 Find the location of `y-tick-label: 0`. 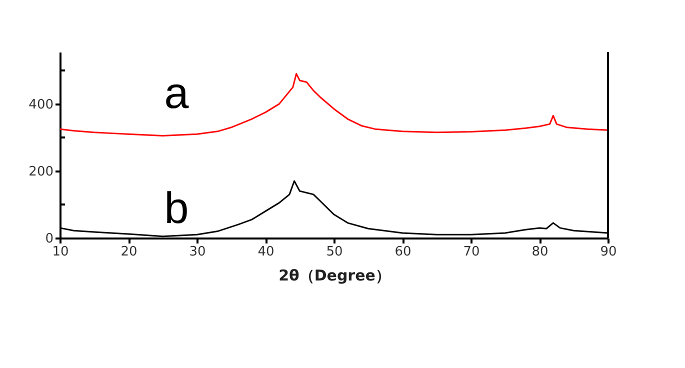

y-tick-label: 0 is located at coordinates (49, 239).